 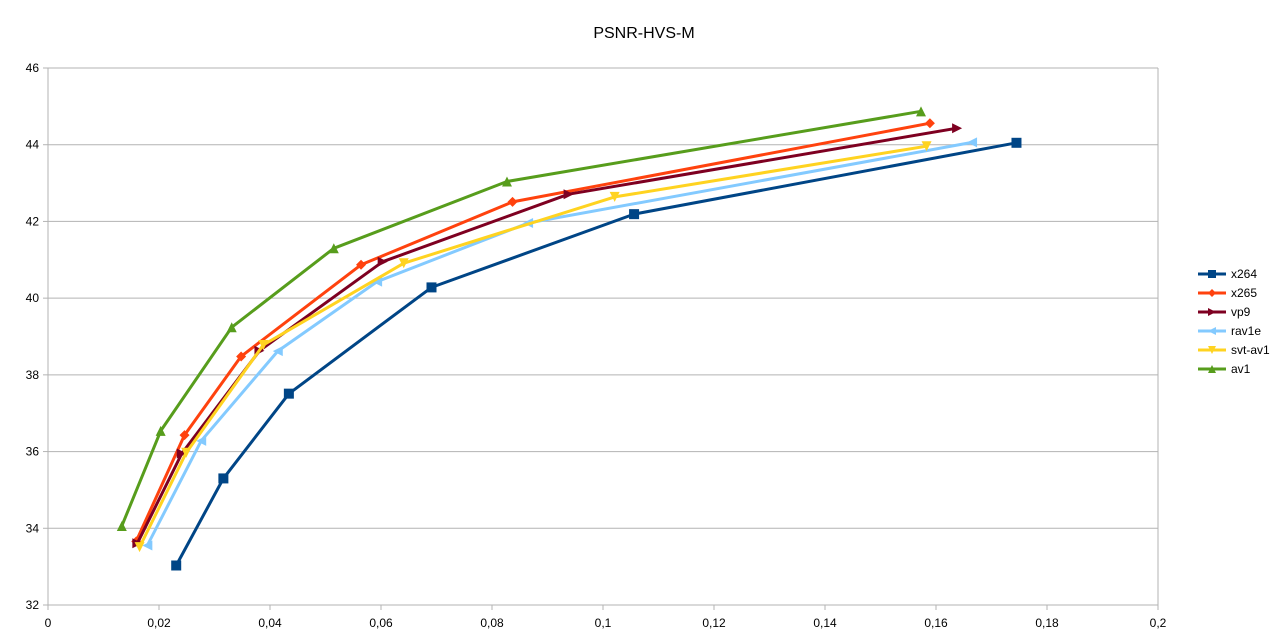 I want to click on legend-label: av1, so click(x=1241, y=369).